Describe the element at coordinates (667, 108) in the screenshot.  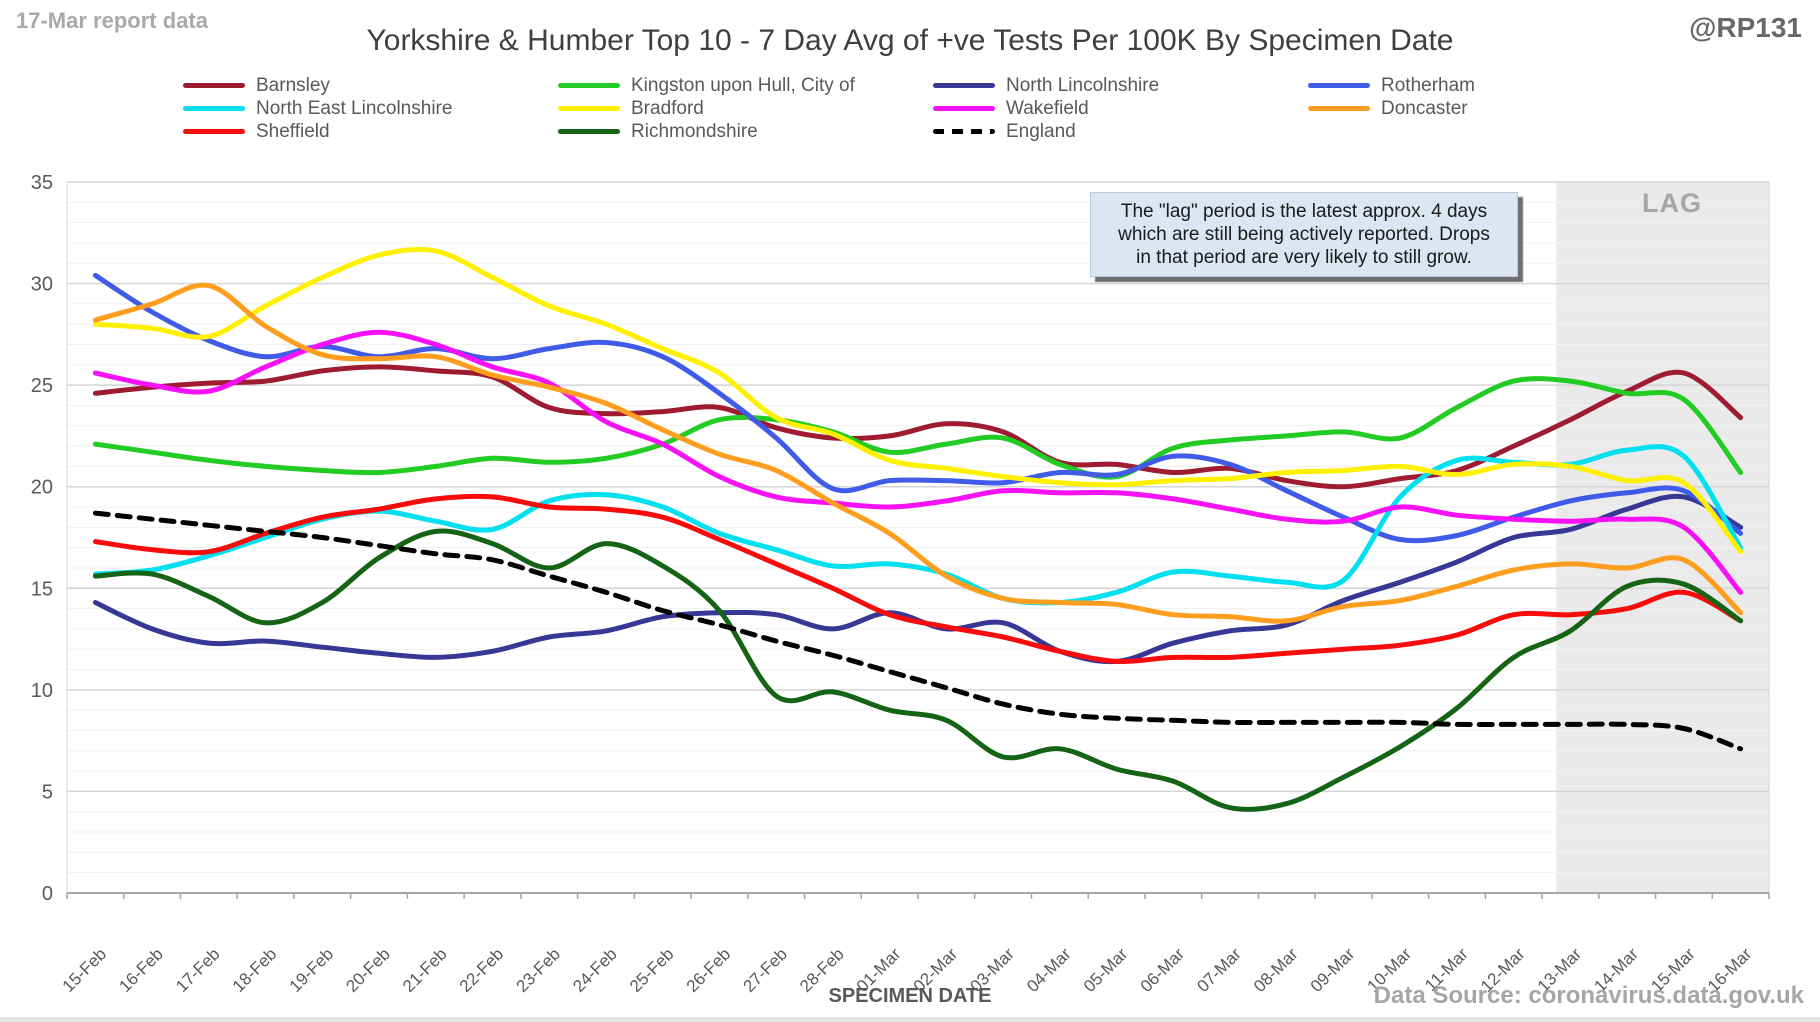
I see `legend-label: Bradford` at that location.